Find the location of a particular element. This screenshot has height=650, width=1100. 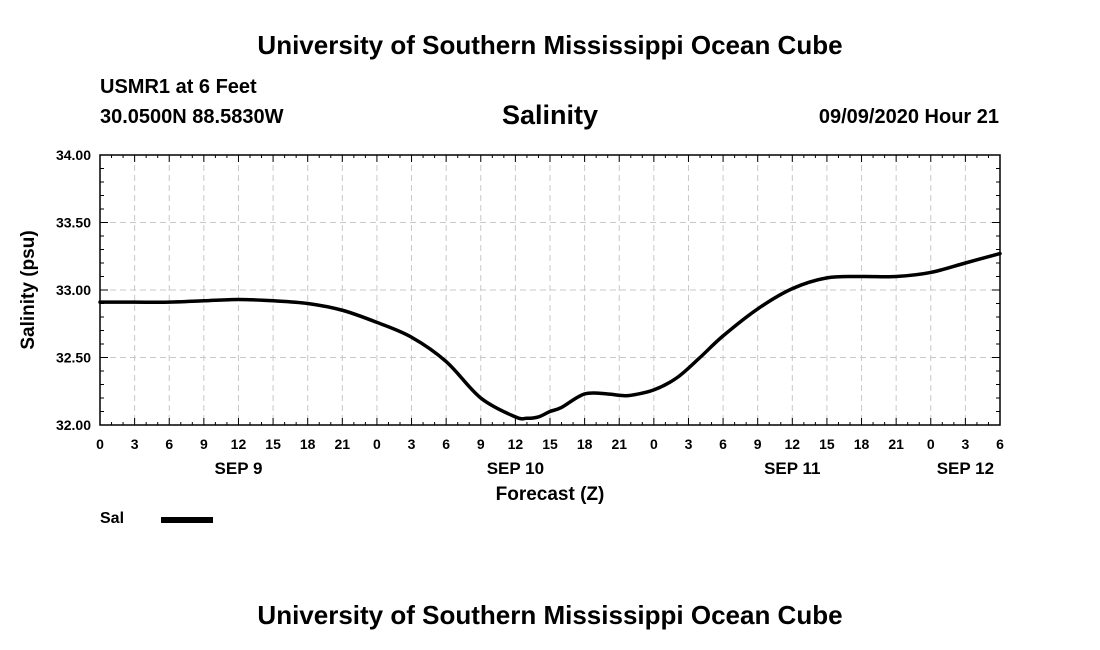

day-label: SEP 12 is located at coordinates (965, 468).